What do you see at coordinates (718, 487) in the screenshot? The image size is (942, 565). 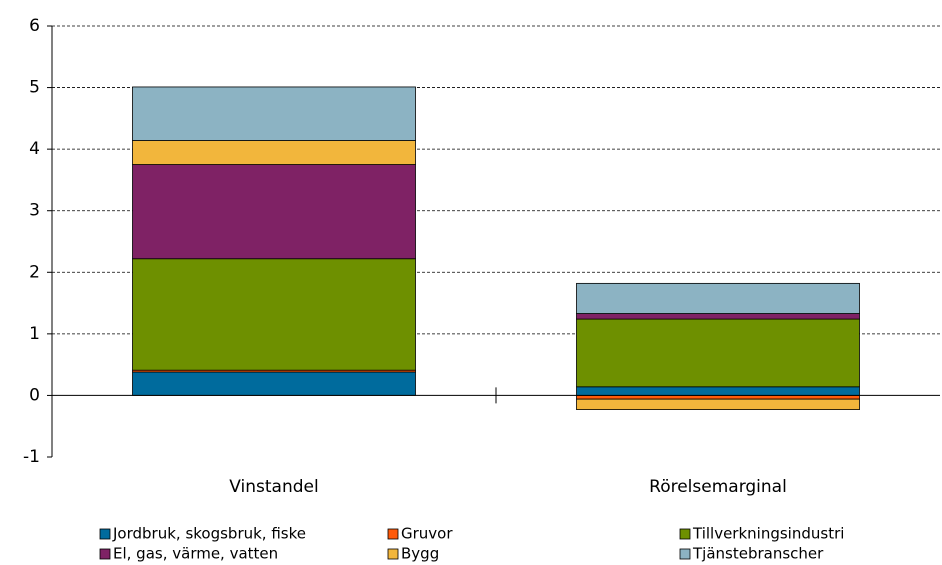 I see `x-tick-label: Rörelsemarginal` at bounding box center [718, 487].